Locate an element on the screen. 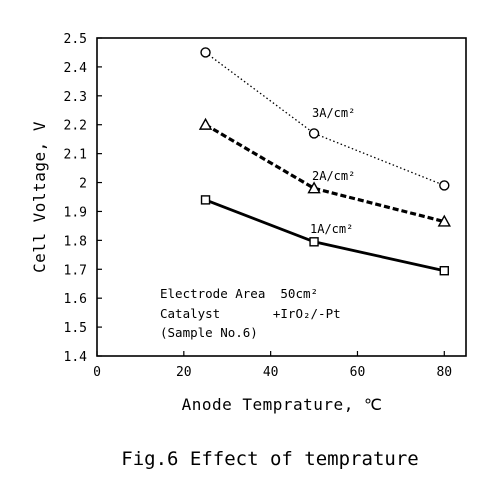  series-label-1a: 1A/cm² is located at coordinates (331, 229).